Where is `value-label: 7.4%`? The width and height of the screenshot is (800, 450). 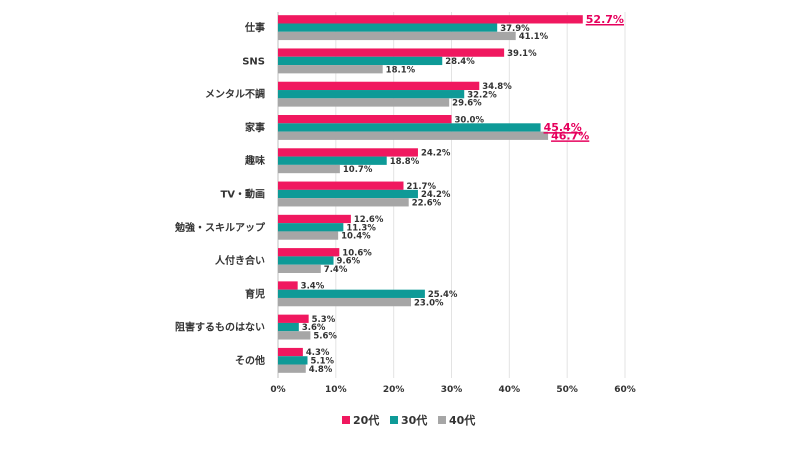 value-label: 7.4% is located at coordinates (336, 270).